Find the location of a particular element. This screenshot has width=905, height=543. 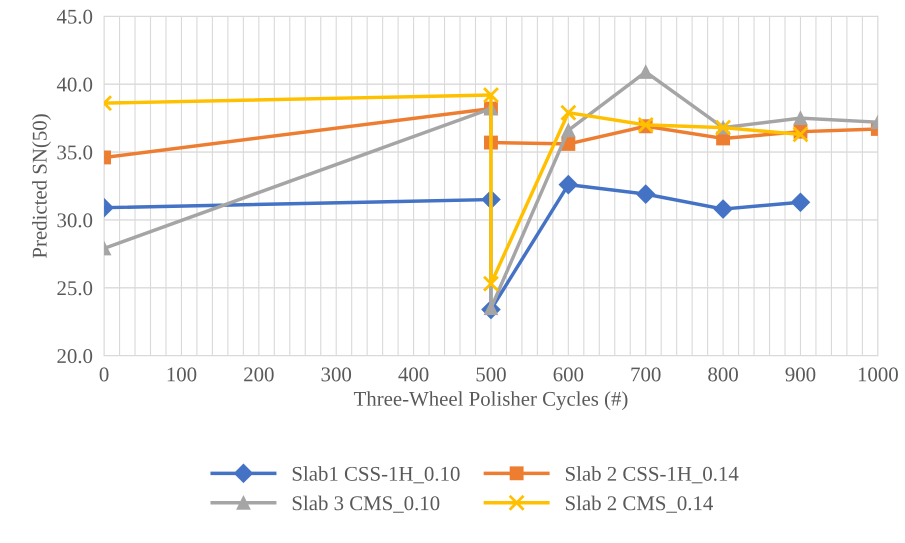

legend-label: Slab 2 CMS_0.14 is located at coordinates (639, 504).